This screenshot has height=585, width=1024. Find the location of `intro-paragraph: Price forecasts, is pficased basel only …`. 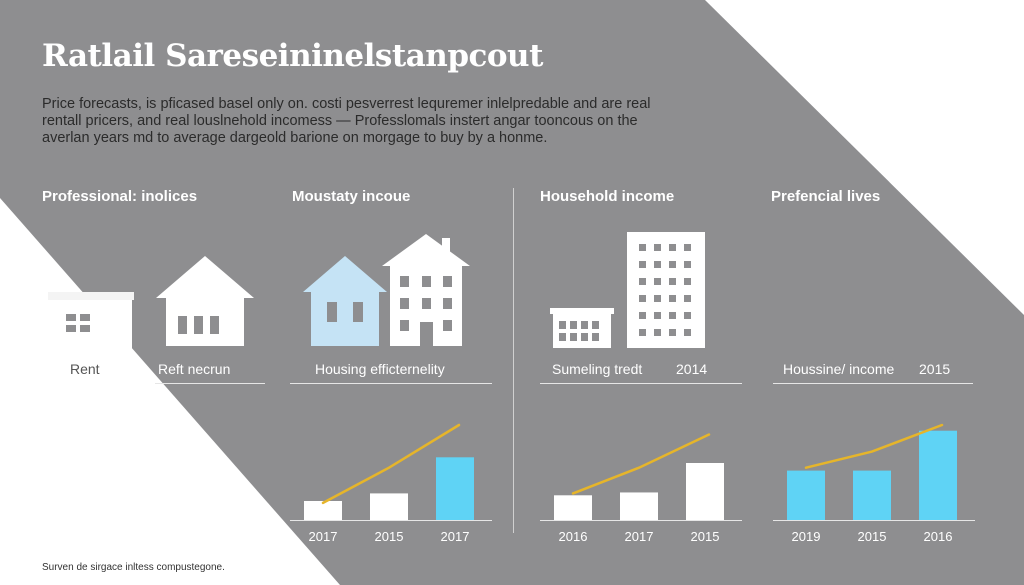

intro-paragraph: Price forecasts, is pficased basel only … is located at coordinates (362, 121).